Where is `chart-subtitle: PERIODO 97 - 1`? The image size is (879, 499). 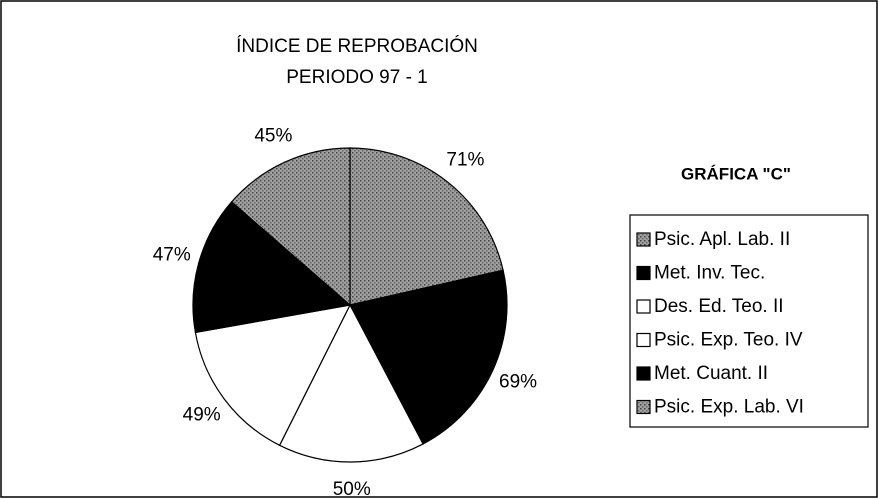 chart-subtitle: PERIODO 97 - 1 is located at coordinates (357, 77).